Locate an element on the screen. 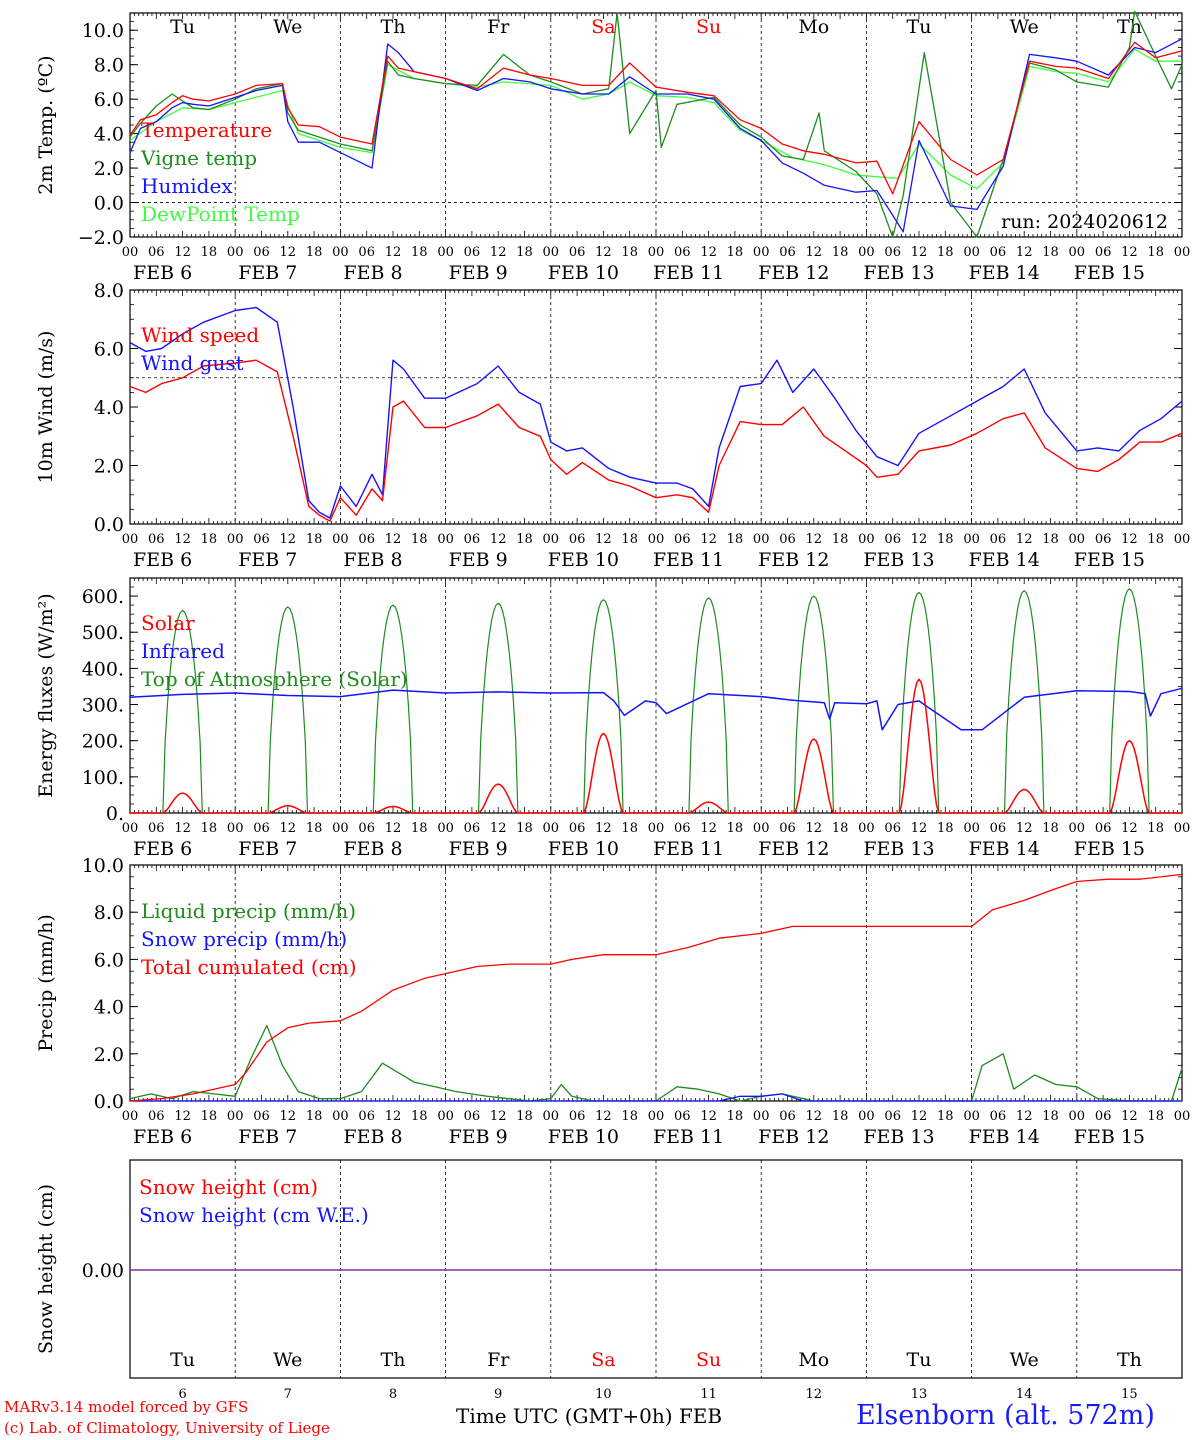 This screenshot has height=1440, width=1194. date-label: FEB 8 is located at coordinates (372, 849).